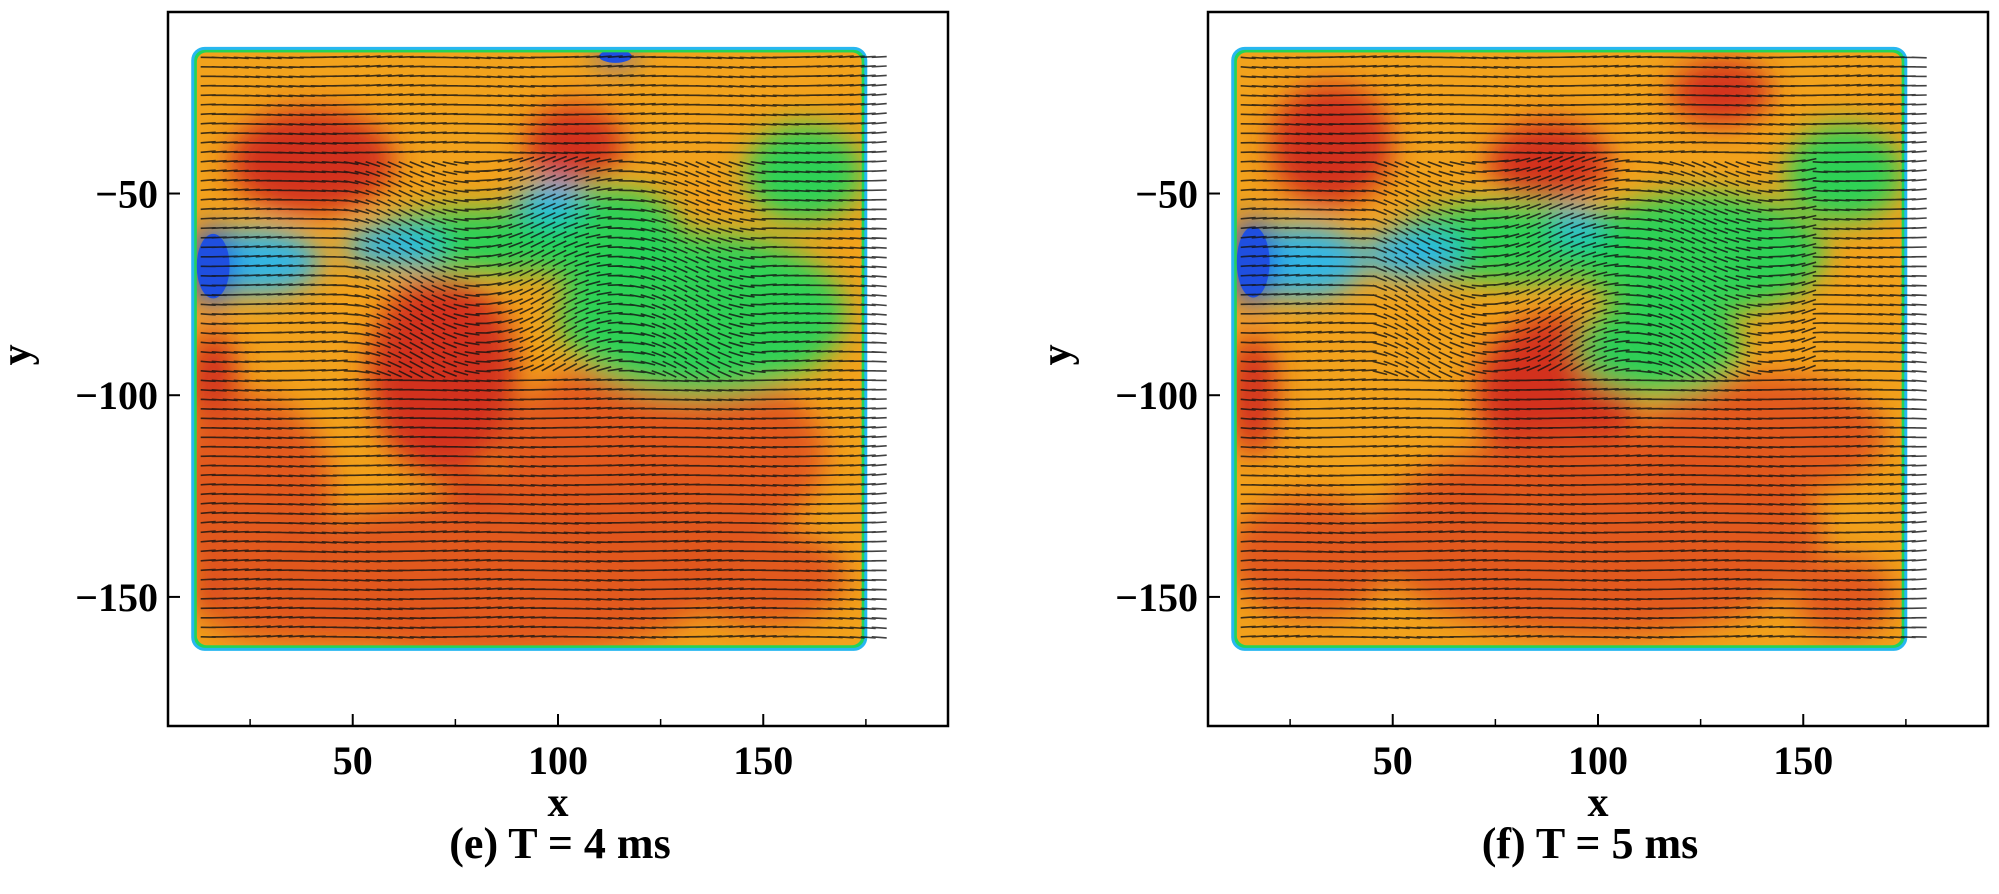 The image size is (1999, 894). Describe the element at coordinates (1253, 262) in the screenshot. I see `jet-core` at that location.